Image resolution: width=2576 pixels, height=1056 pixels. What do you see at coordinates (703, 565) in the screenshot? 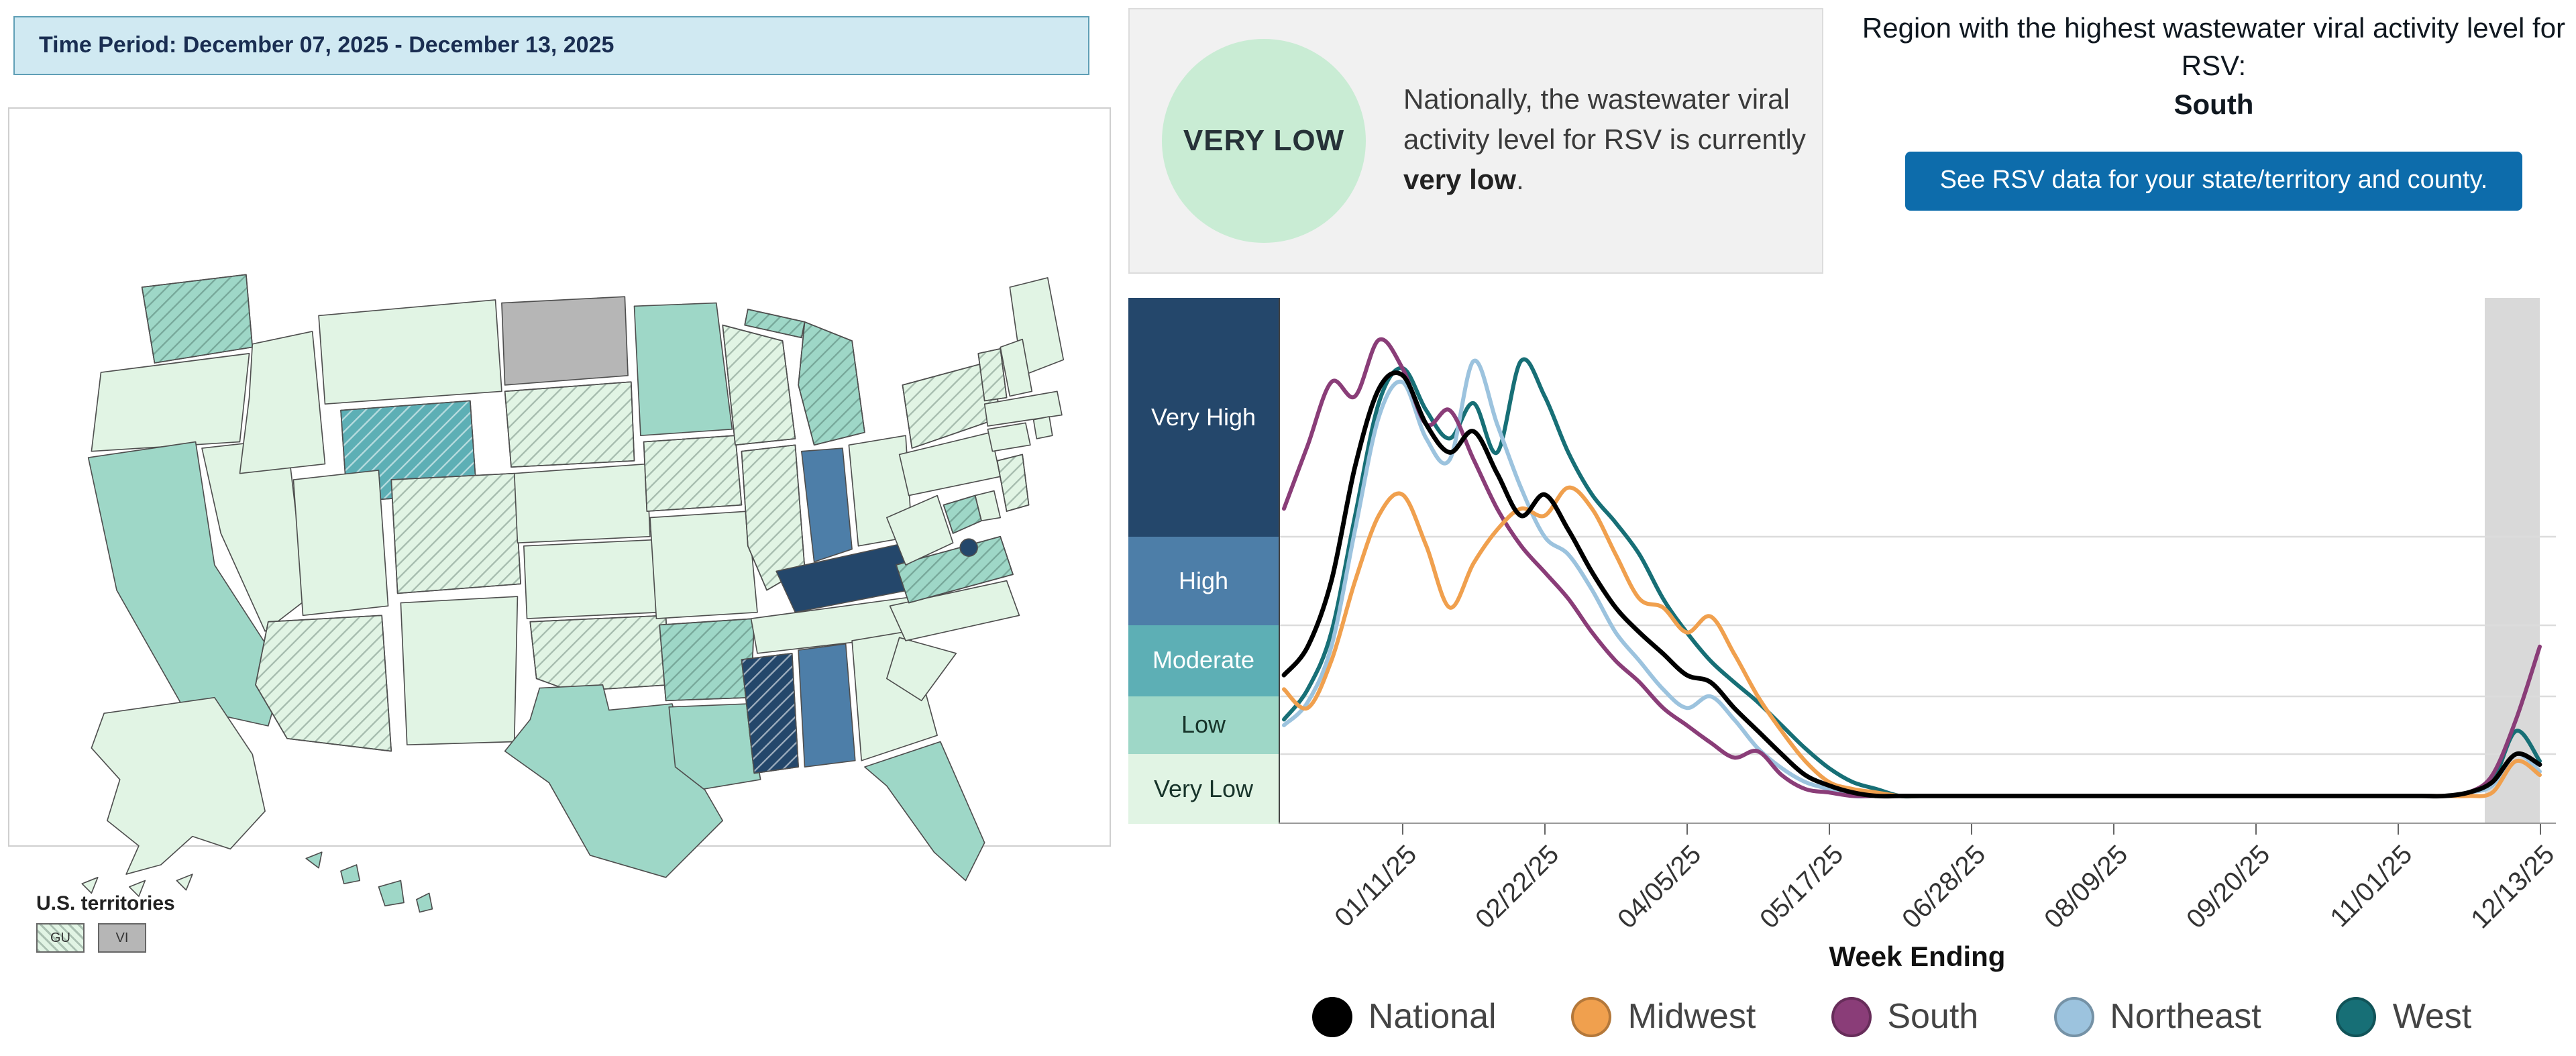
I see `state-mo` at bounding box center [703, 565].